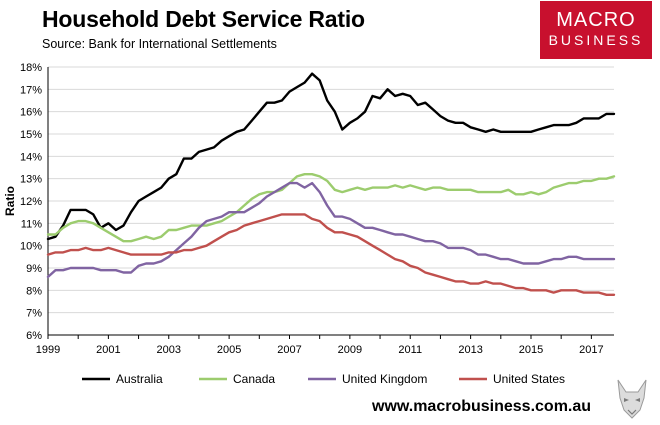 This screenshot has height=425, width=660. What do you see at coordinates (350, 350) in the screenshot?
I see `x-tick-label: 2009` at bounding box center [350, 350].